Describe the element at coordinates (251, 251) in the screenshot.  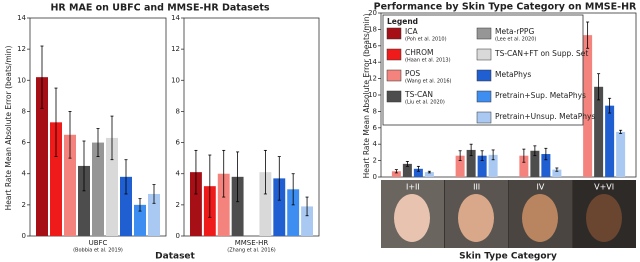
I see `category-note: (Zhang et al. 2016)` at that location.